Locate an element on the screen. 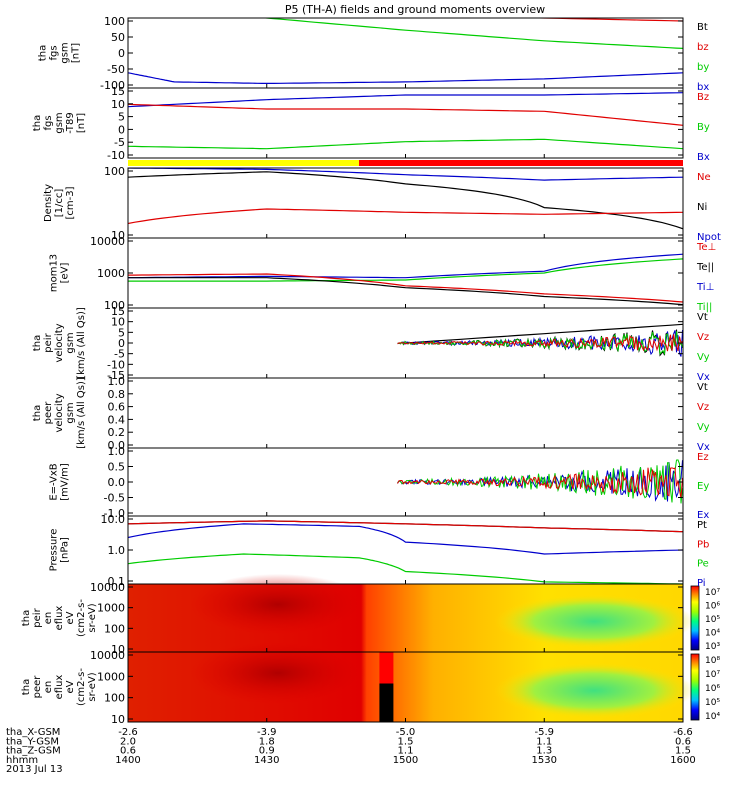  legend-npot: Npot is located at coordinates (709, 237).